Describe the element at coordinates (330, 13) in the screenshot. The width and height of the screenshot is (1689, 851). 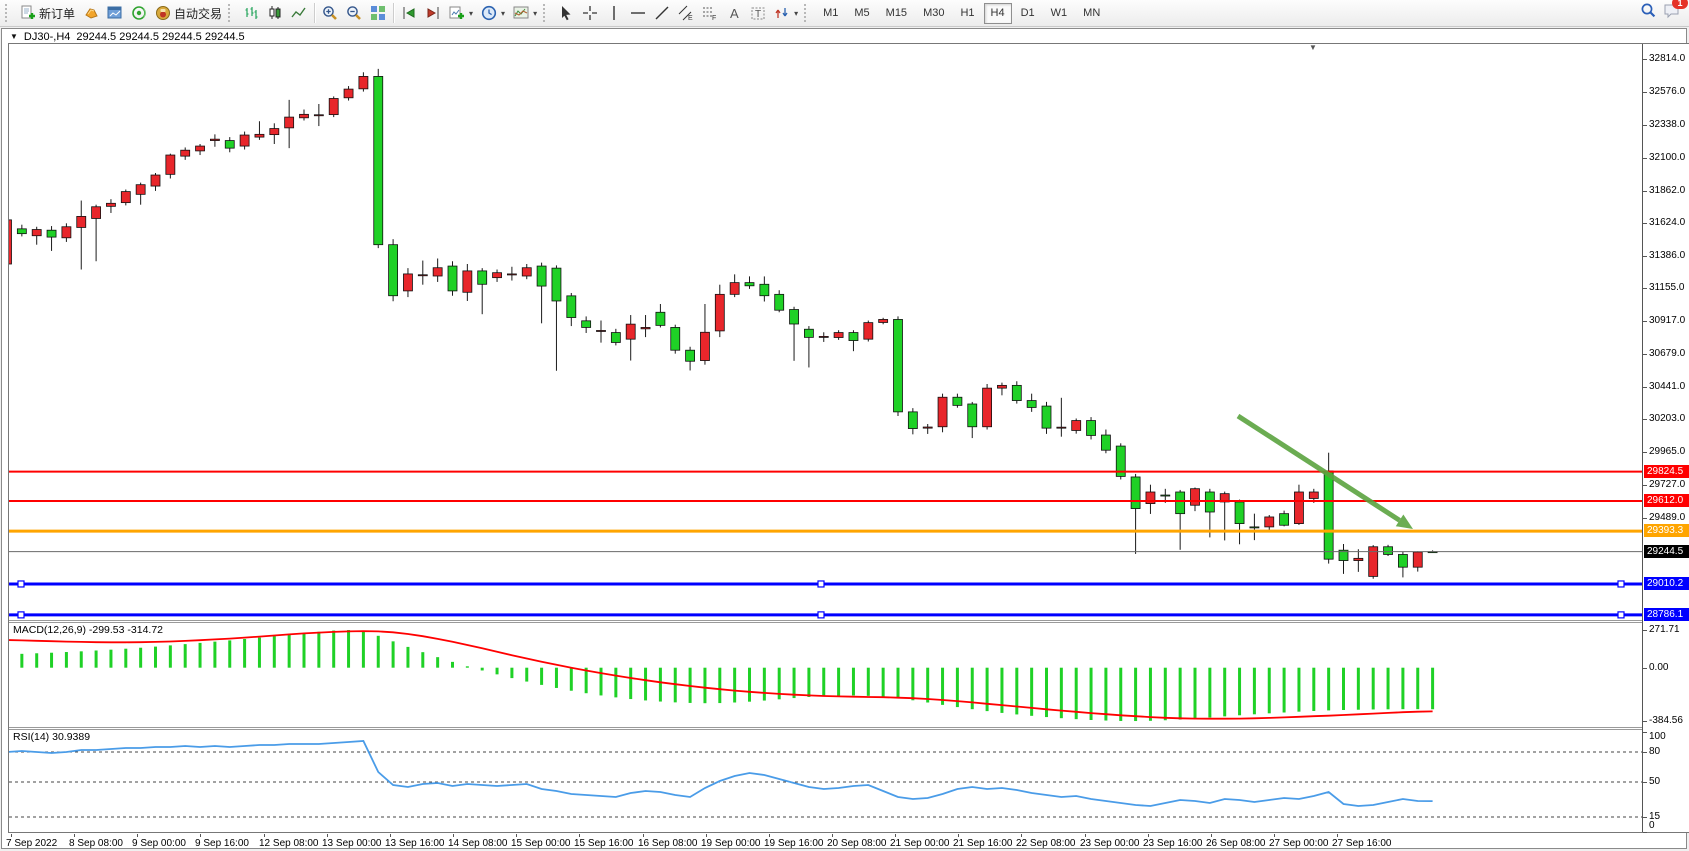
I see `zoom-in-button` at that location.